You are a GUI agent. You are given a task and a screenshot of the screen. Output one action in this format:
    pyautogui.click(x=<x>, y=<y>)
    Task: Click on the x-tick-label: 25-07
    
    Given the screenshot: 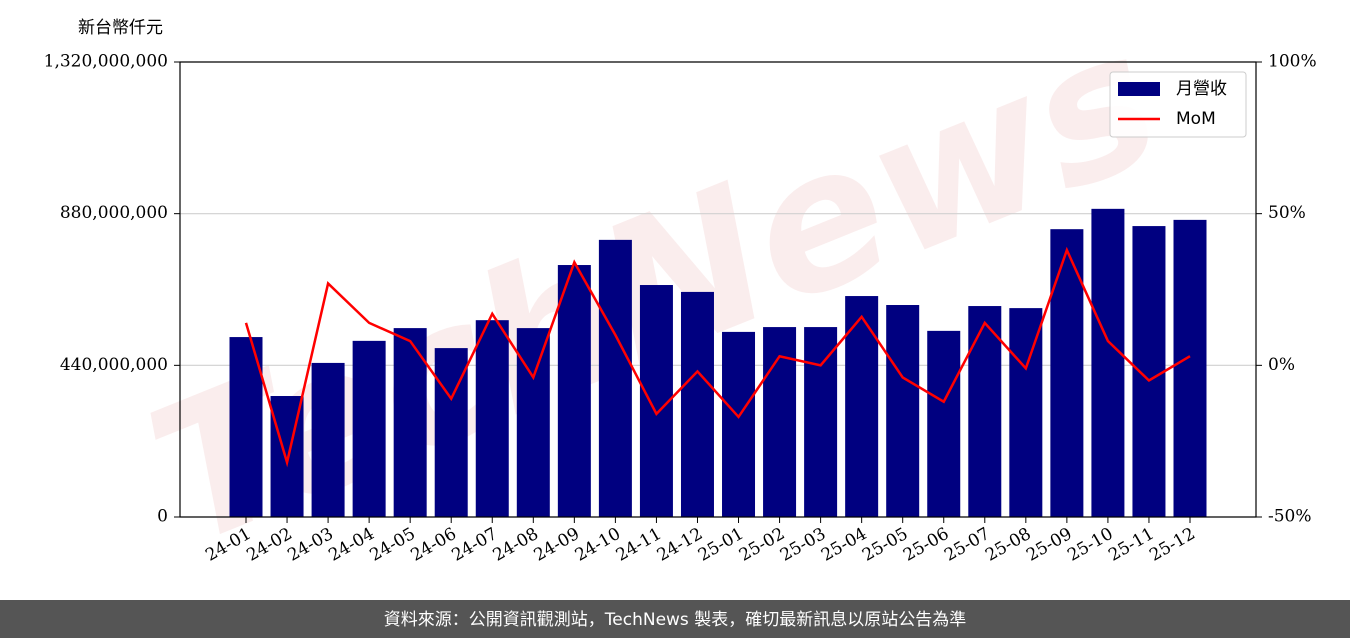 What is the action you would take?
    pyautogui.click(x=967, y=545)
    